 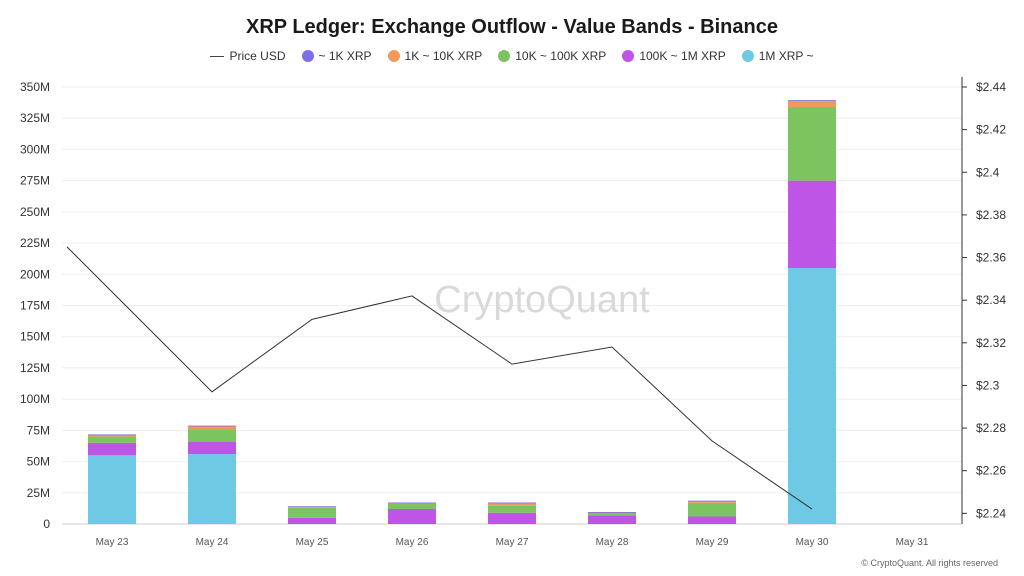 What do you see at coordinates (786, 56) in the screenshot?
I see `legend-label: 1M XRP ~` at bounding box center [786, 56].